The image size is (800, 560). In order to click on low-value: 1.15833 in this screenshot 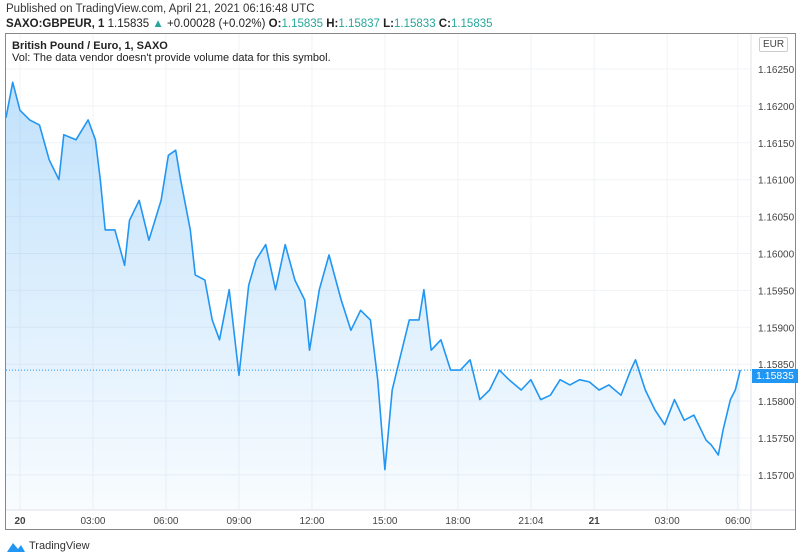, I will do `click(415, 24)`.